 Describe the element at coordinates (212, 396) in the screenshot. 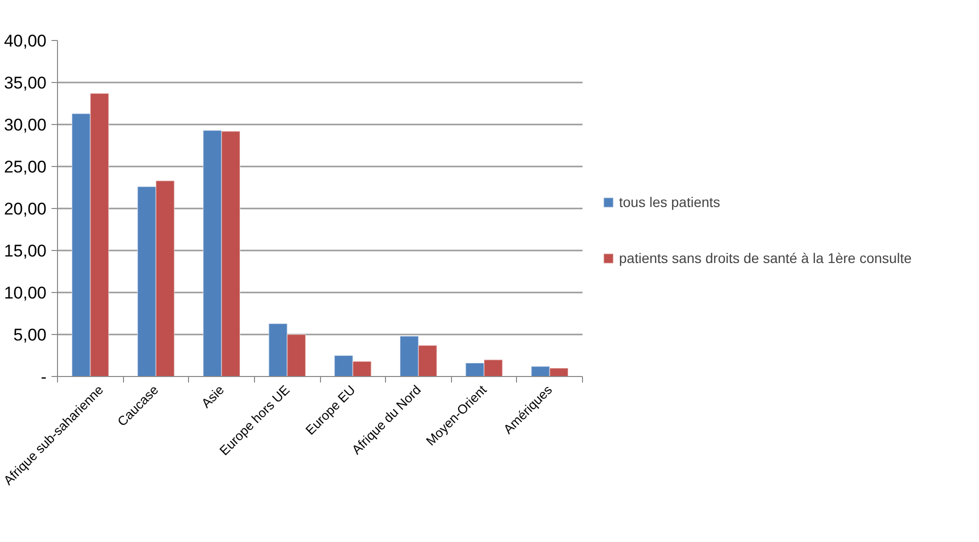

I see `x-tick-label: Asie` at that location.